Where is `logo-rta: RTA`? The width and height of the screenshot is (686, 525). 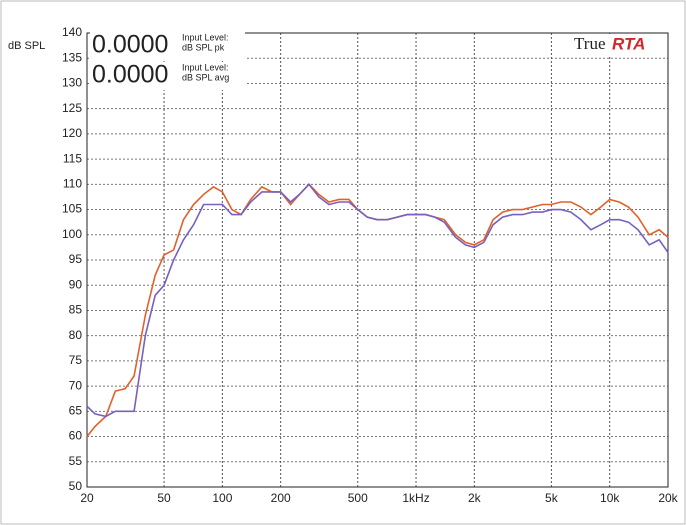
logo-rta: RTA is located at coordinates (628, 43).